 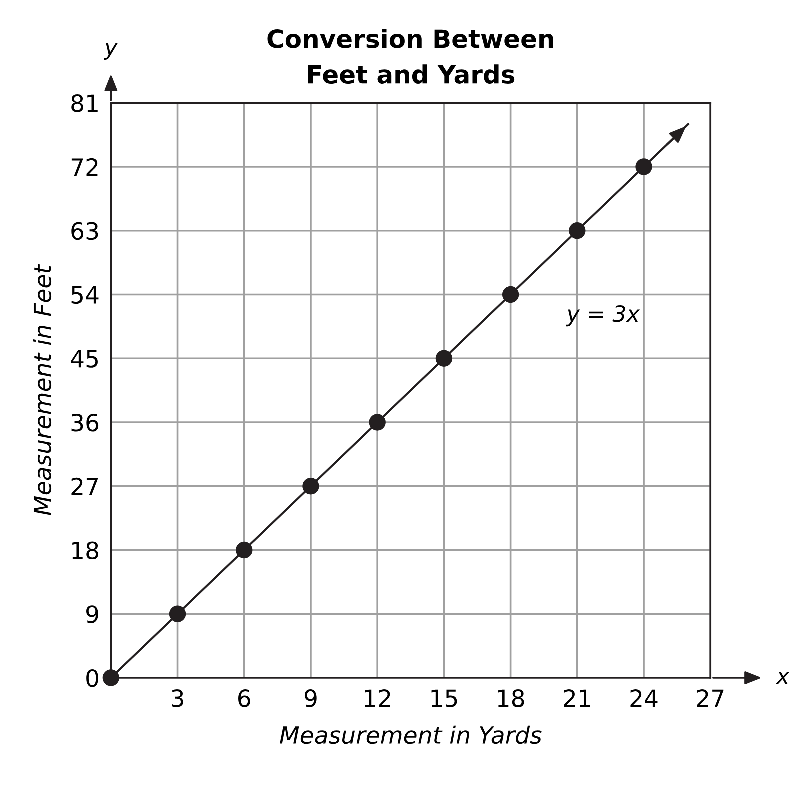 What do you see at coordinates (85, 167) in the screenshot?
I see `y-tick-label: 72` at bounding box center [85, 167].